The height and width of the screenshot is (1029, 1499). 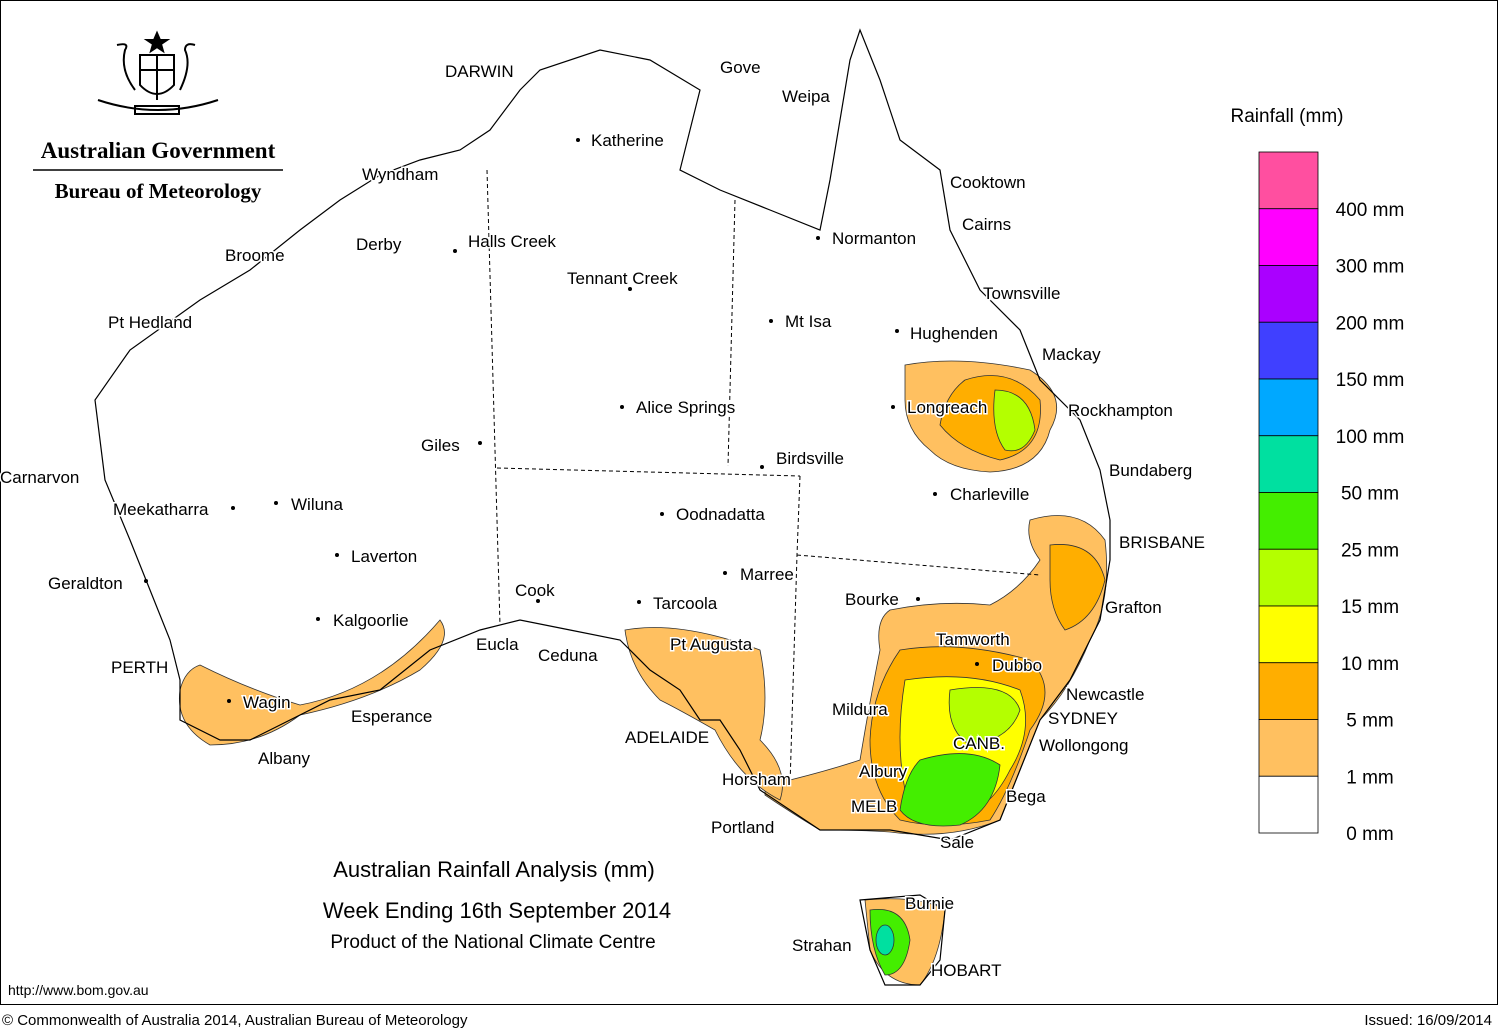 I want to click on city-label: Sale, so click(x=957, y=842).